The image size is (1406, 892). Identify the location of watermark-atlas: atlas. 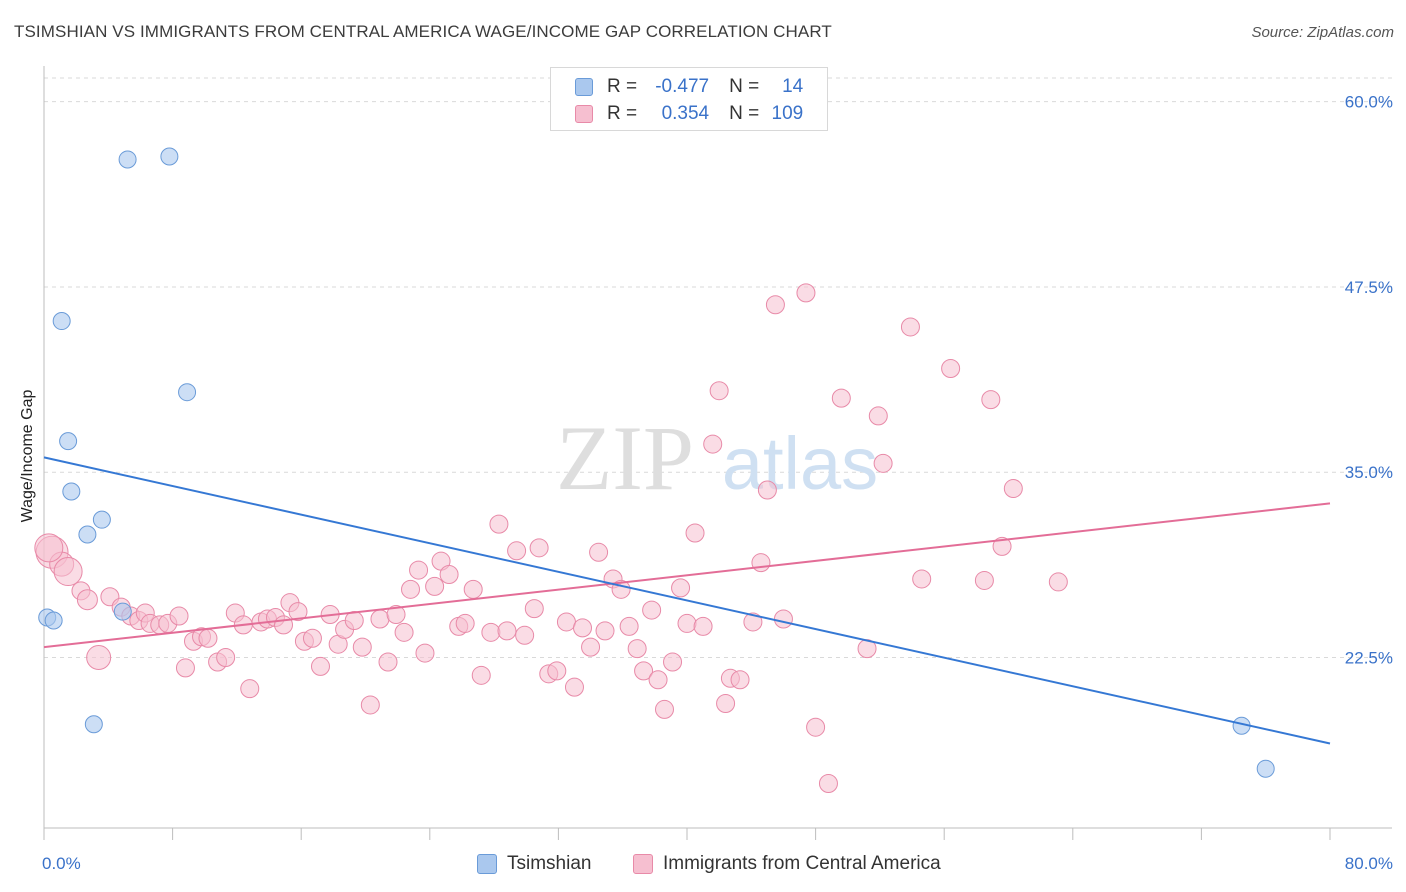
(800, 463).